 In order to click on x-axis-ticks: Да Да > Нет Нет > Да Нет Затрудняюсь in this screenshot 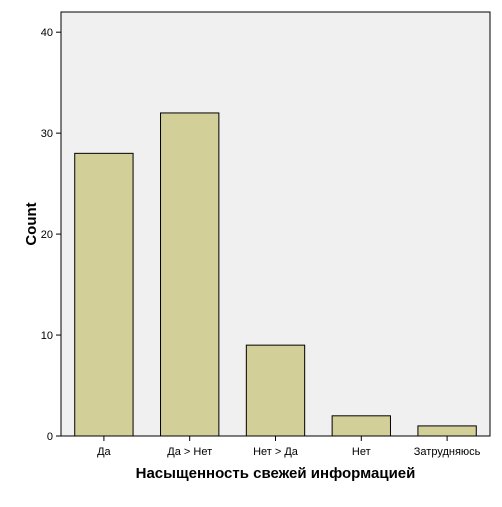, I will do `click(289, 447)`.